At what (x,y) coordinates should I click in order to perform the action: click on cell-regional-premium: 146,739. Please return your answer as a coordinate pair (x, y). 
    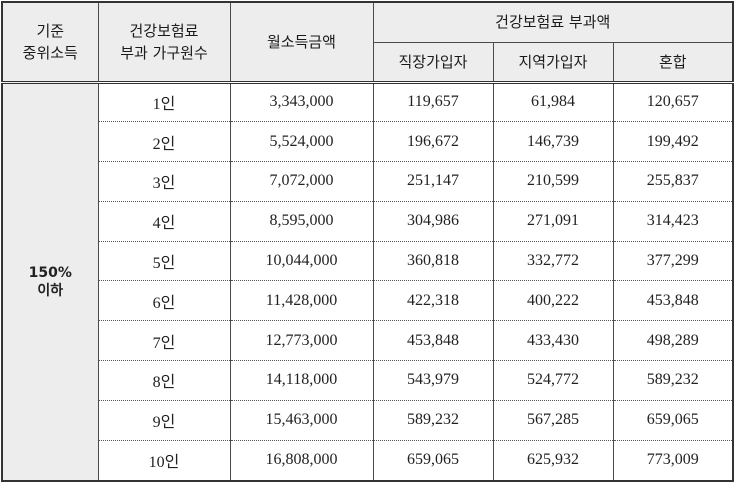
    Looking at the image, I should click on (553, 142).